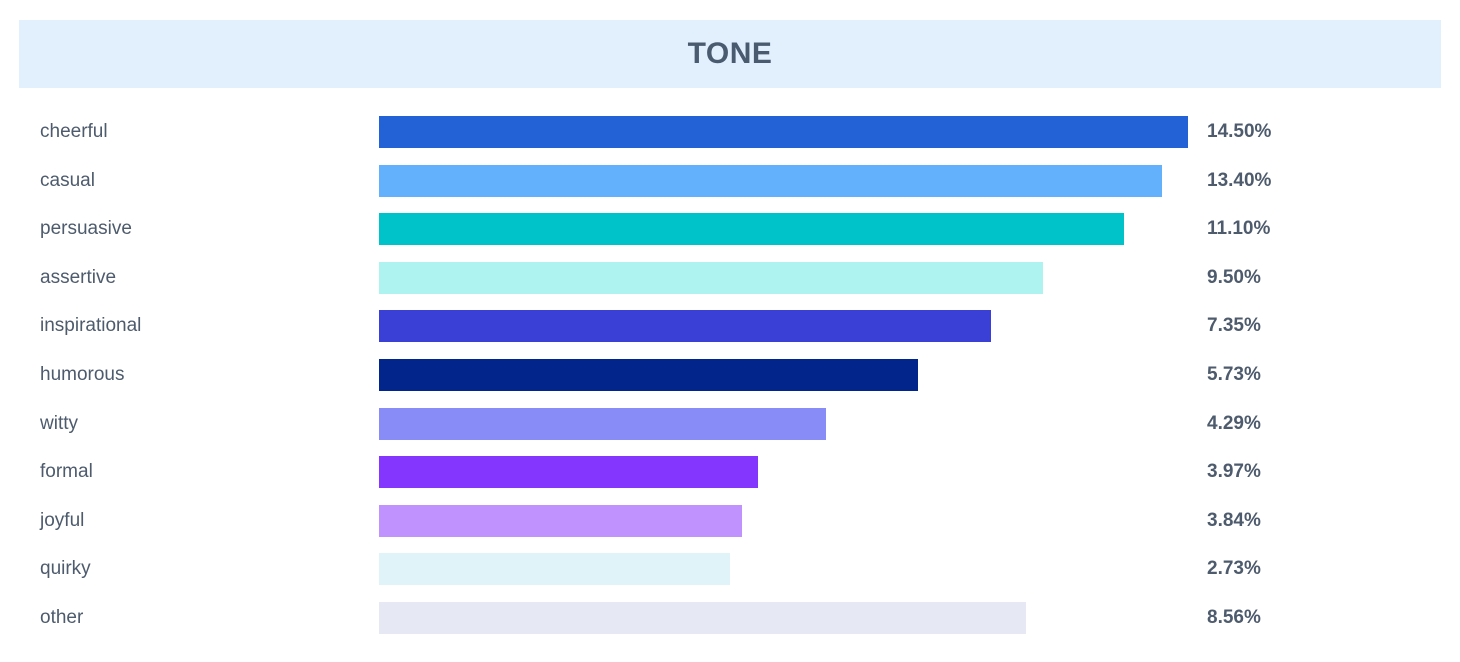  I want to click on bar-row-cheerful: cheerful 14.50%, so click(730, 132).